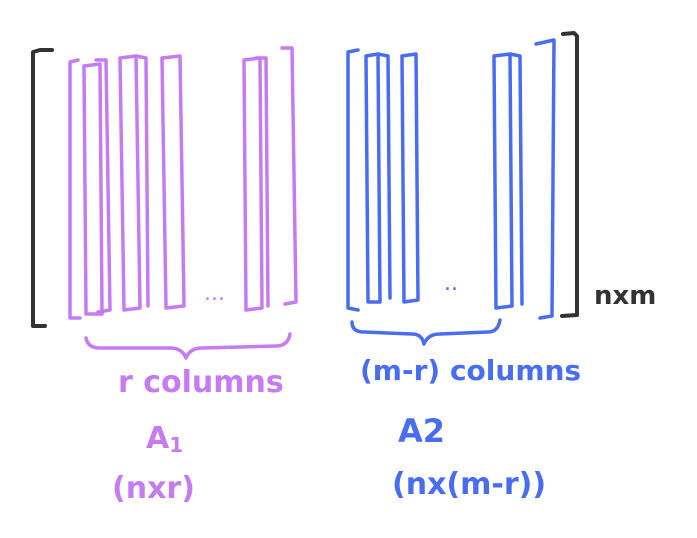 This screenshot has height=538, width=697. What do you see at coordinates (451, 283) in the screenshot?
I see `a2-ellipsis: ..` at bounding box center [451, 283].